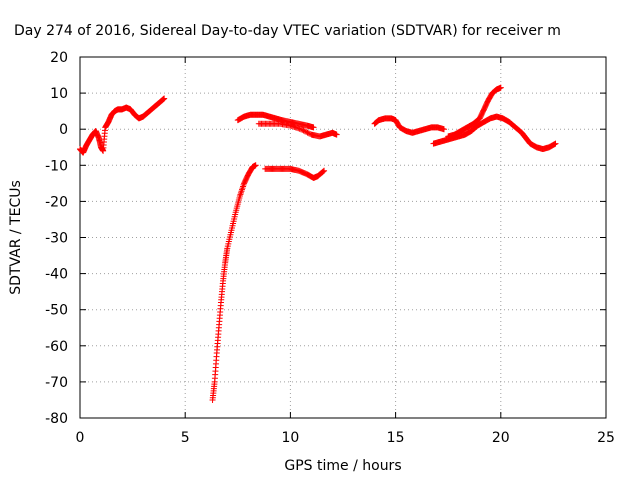  I want to click on x-tick-label: 15, so click(396, 438).